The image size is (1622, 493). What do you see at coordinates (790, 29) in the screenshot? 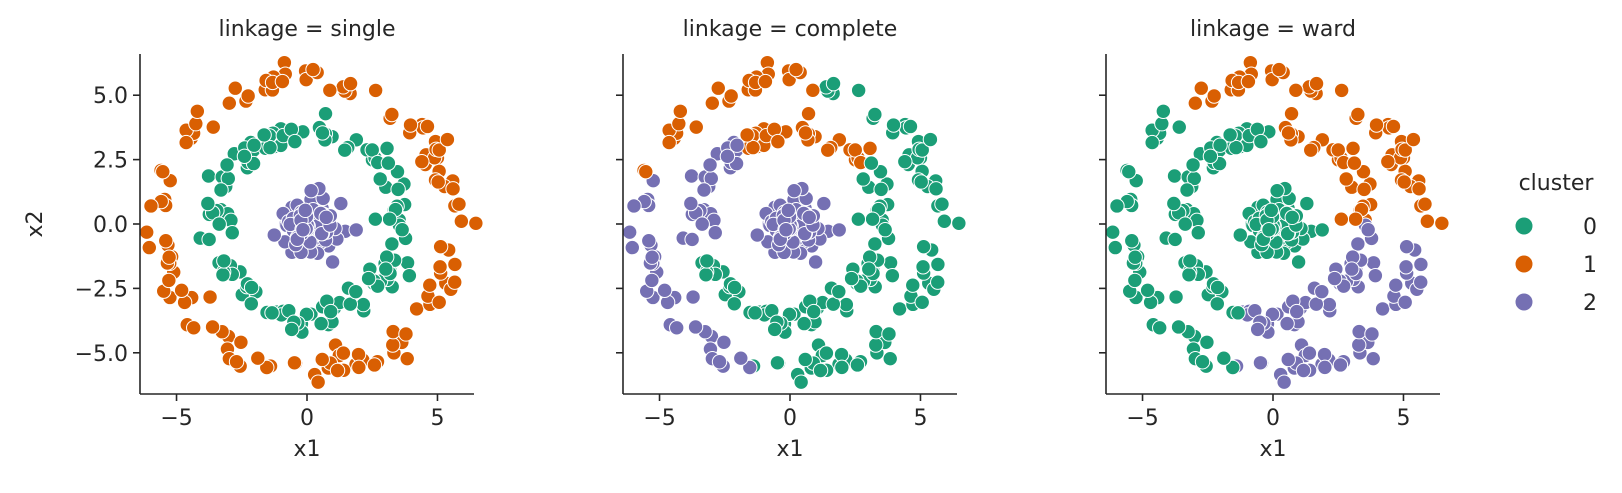
I see `chart-title: linkage = complete` at bounding box center [790, 29].